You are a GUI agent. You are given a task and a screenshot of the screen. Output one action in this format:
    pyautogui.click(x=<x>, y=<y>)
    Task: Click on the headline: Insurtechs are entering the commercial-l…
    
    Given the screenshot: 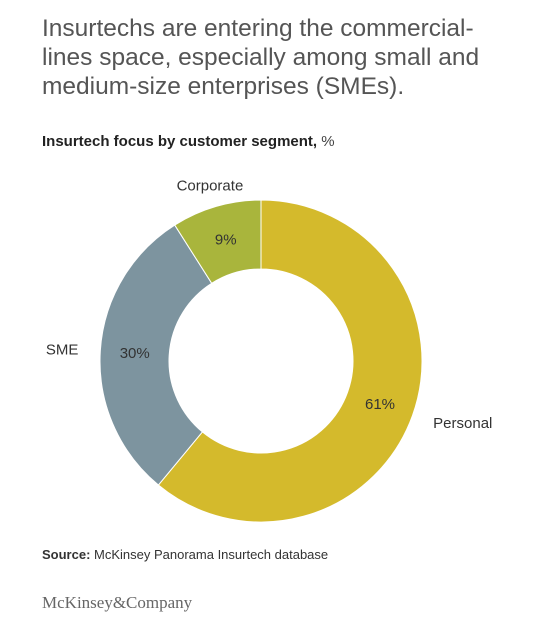 What is the action you would take?
    pyautogui.click(x=261, y=57)
    